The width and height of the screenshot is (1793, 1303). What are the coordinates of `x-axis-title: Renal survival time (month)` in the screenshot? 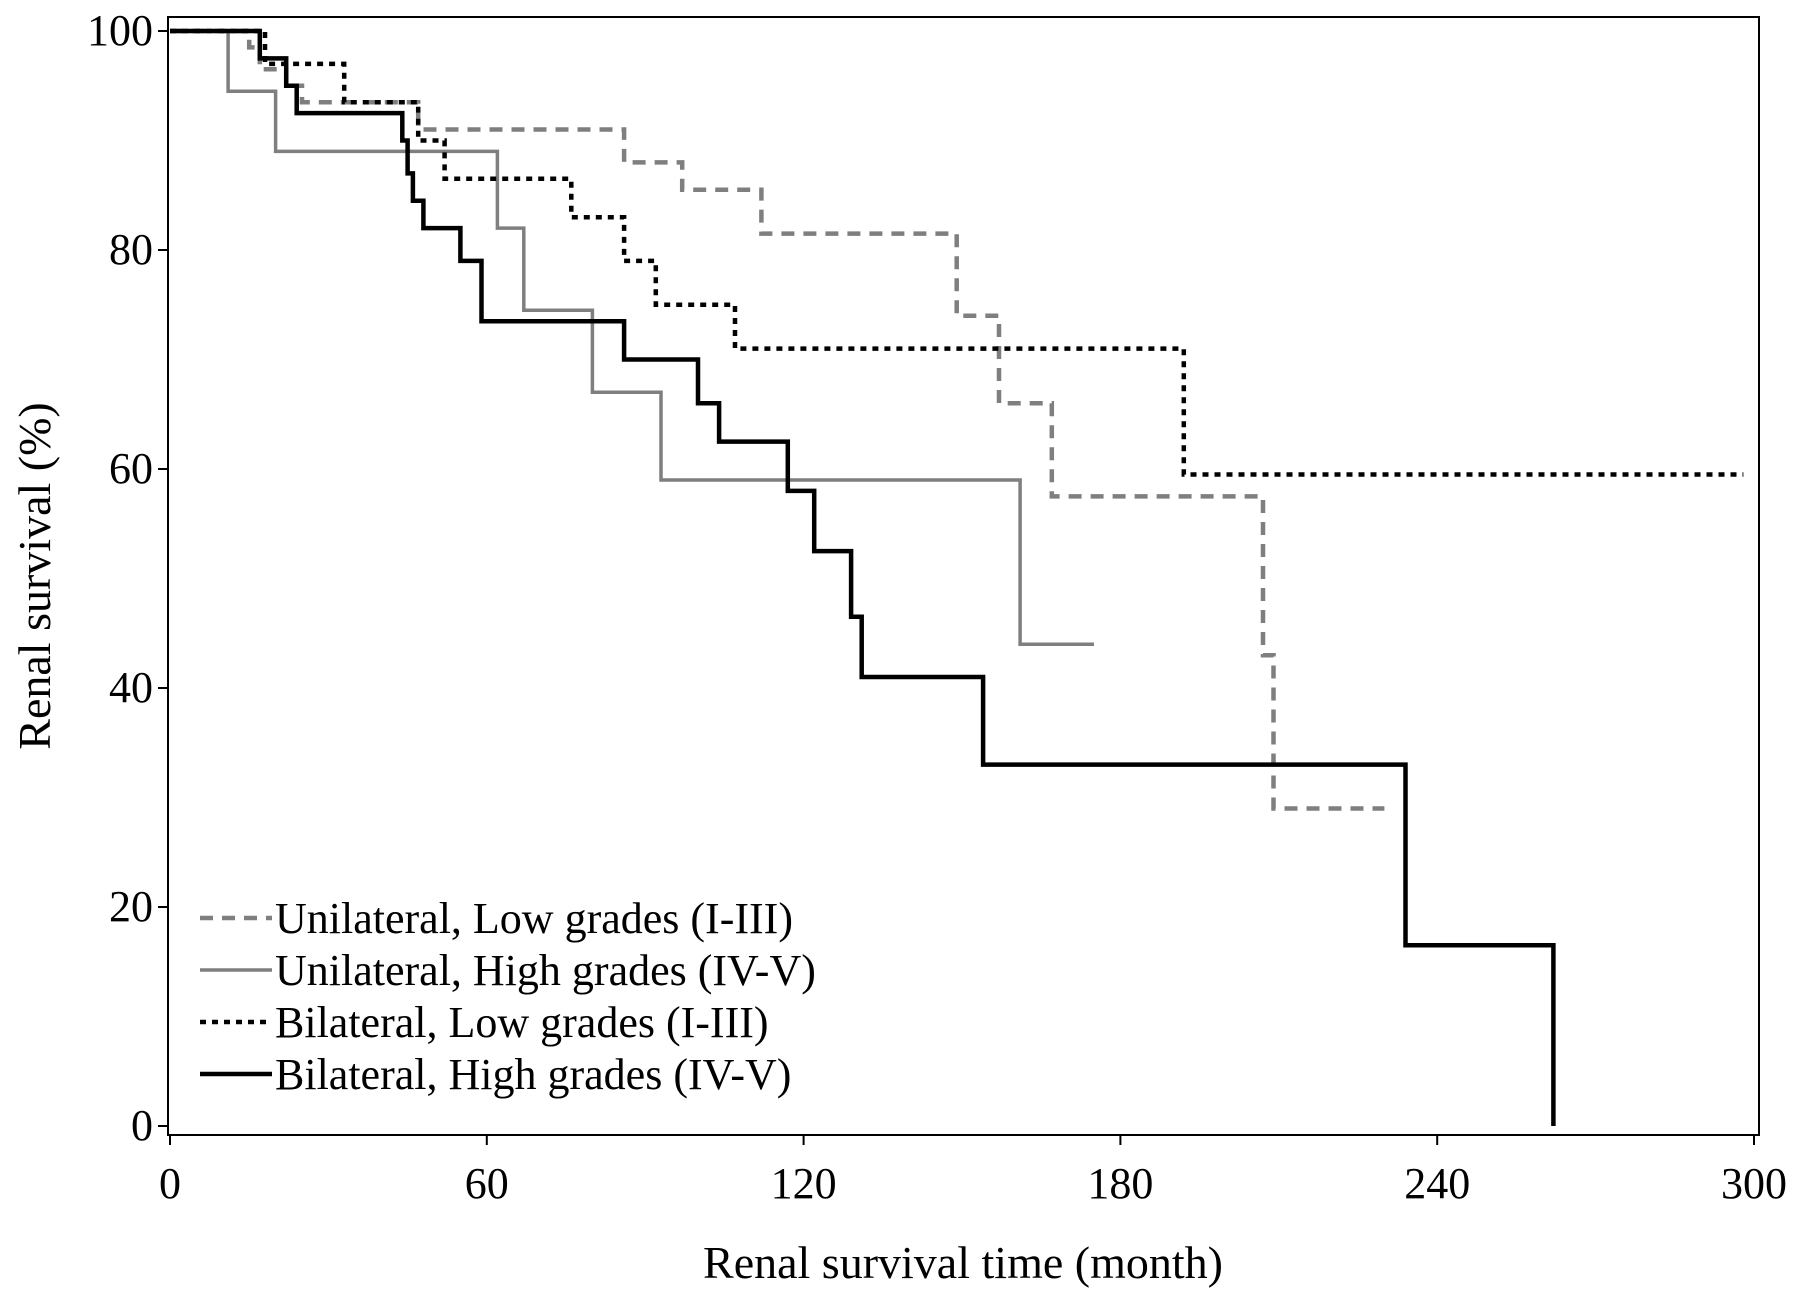 It's located at (963, 1262).